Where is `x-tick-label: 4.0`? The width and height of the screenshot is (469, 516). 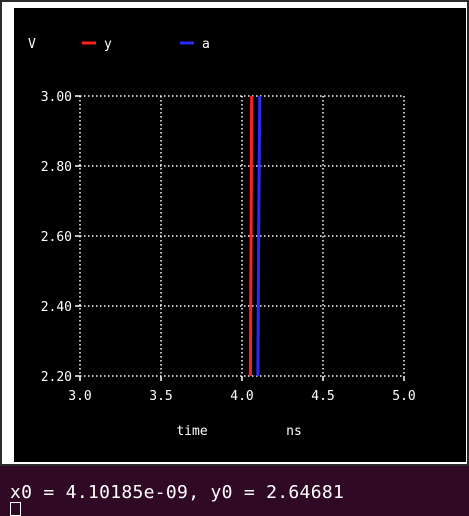 x-tick-label: 4.0 is located at coordinates (241, 396).